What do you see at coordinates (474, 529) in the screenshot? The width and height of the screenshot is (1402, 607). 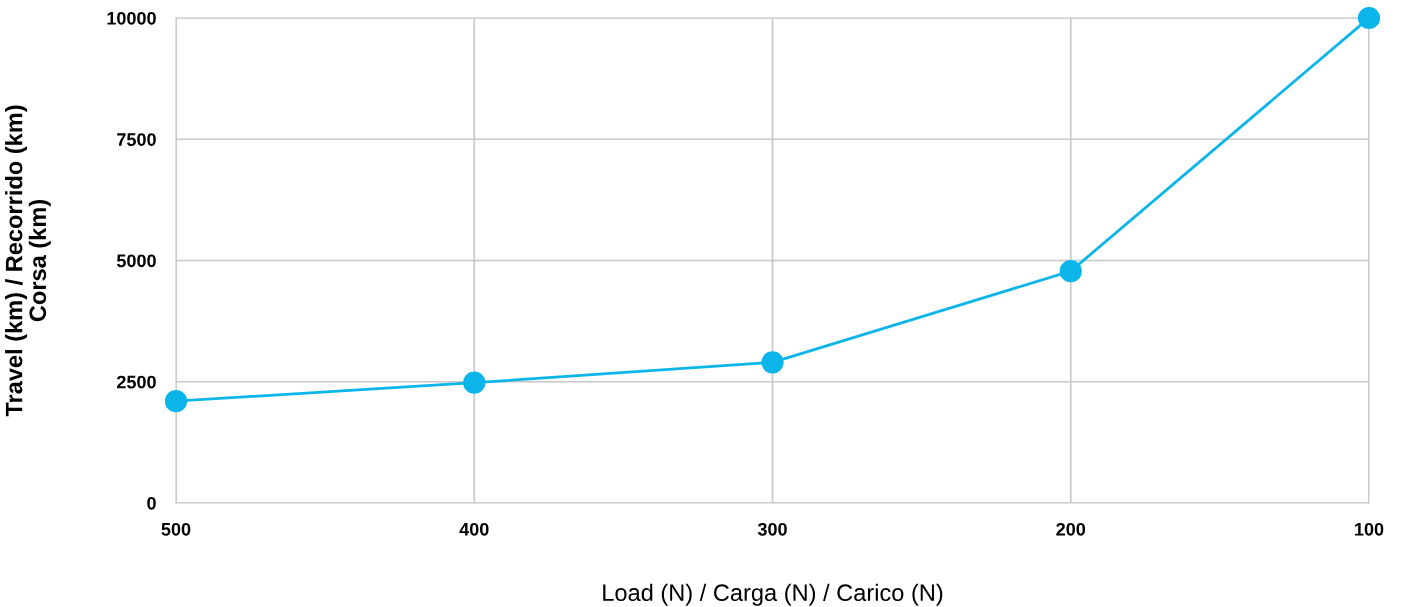 I see `x-tick-label: 400` at bounding box center [474, 529].